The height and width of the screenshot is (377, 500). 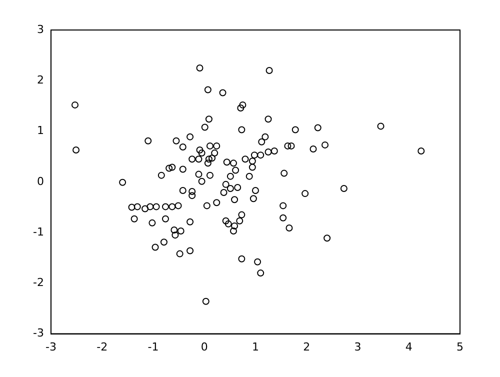 I want to click on y-tick-label: -1, so click(x=38, y=231).